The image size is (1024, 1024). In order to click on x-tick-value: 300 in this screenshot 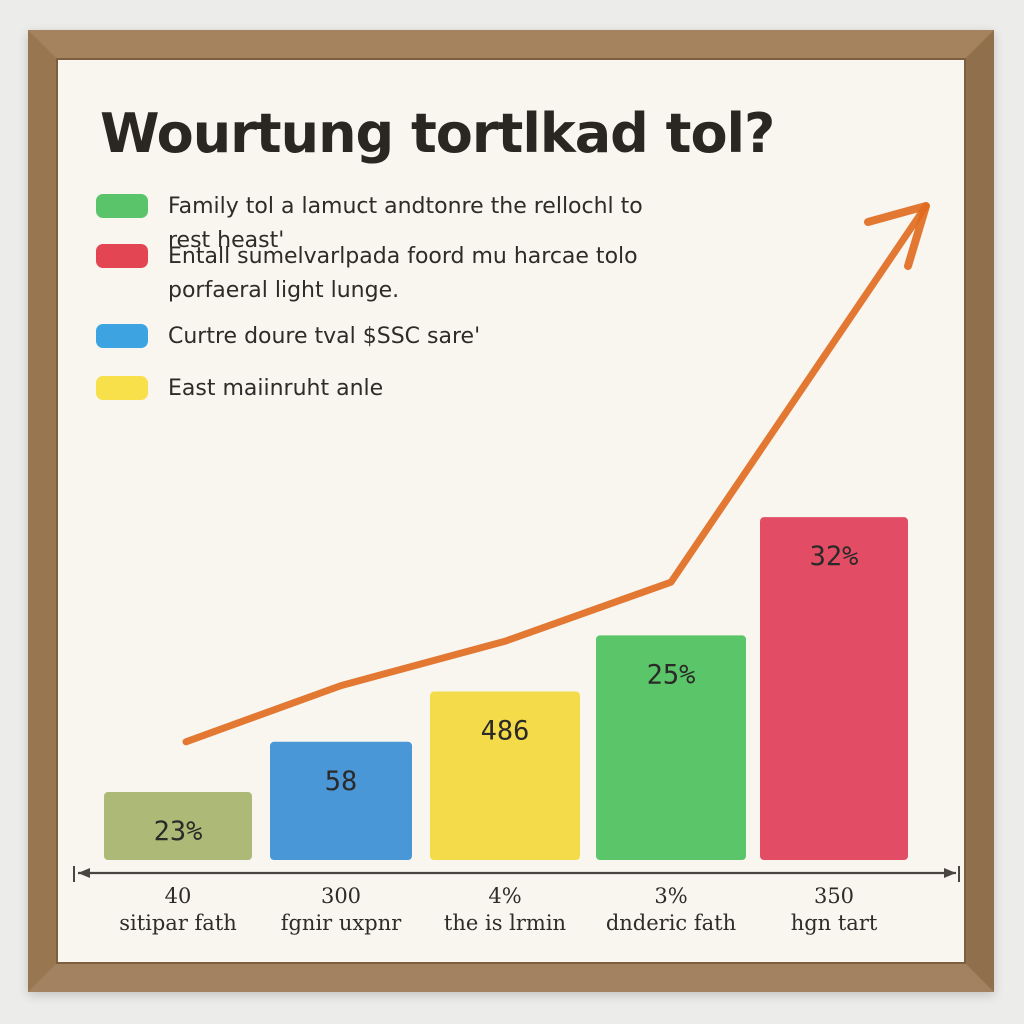, I will do `click(341, 896)`.